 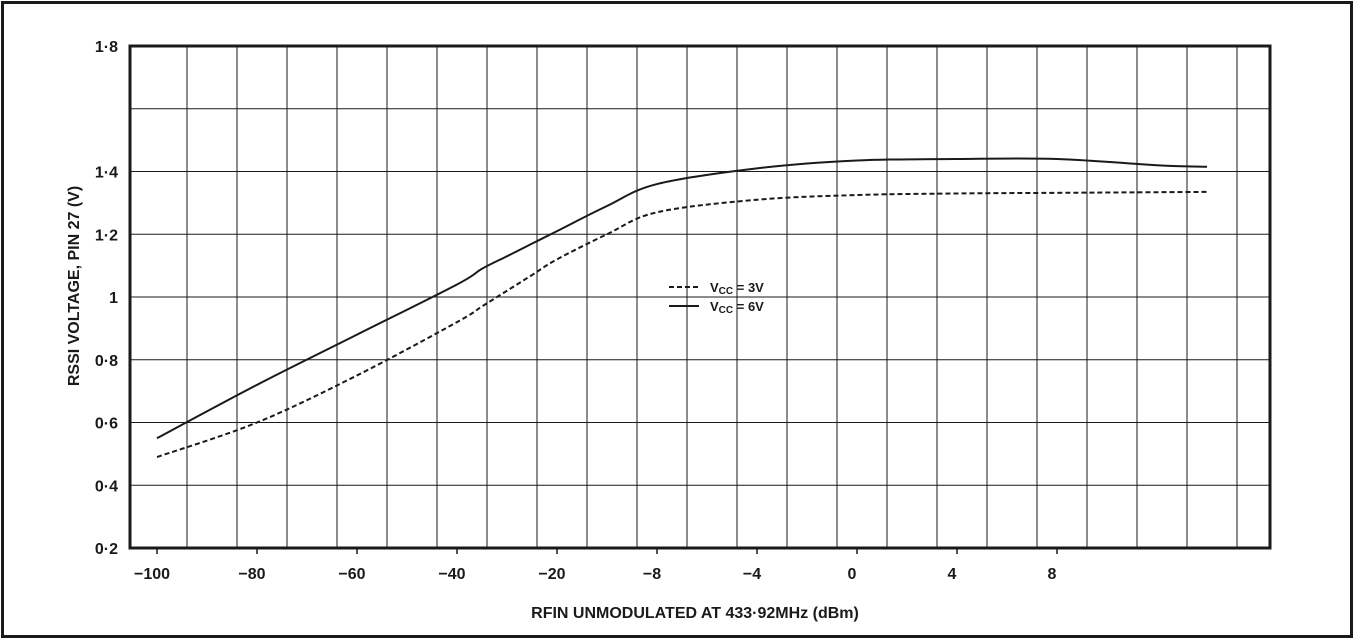 What do you see at coordinates (1052, 574) in the screenshot?
I see `x-tick-label: 8` at bounding box center [1052, 574].